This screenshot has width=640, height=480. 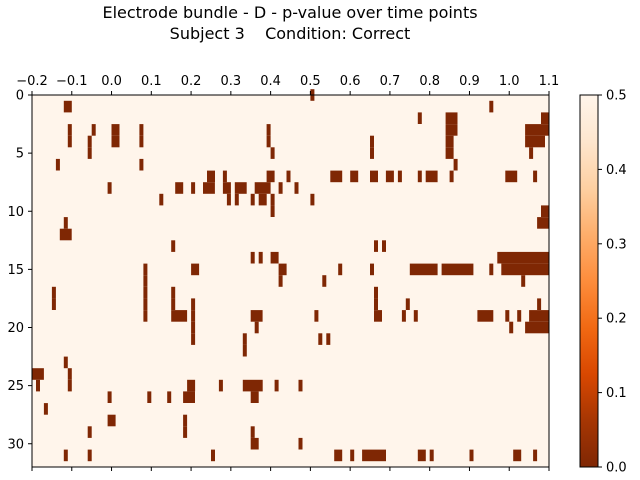 I want to click on x-tick-label: 1.0, so click(x=509, y=81).